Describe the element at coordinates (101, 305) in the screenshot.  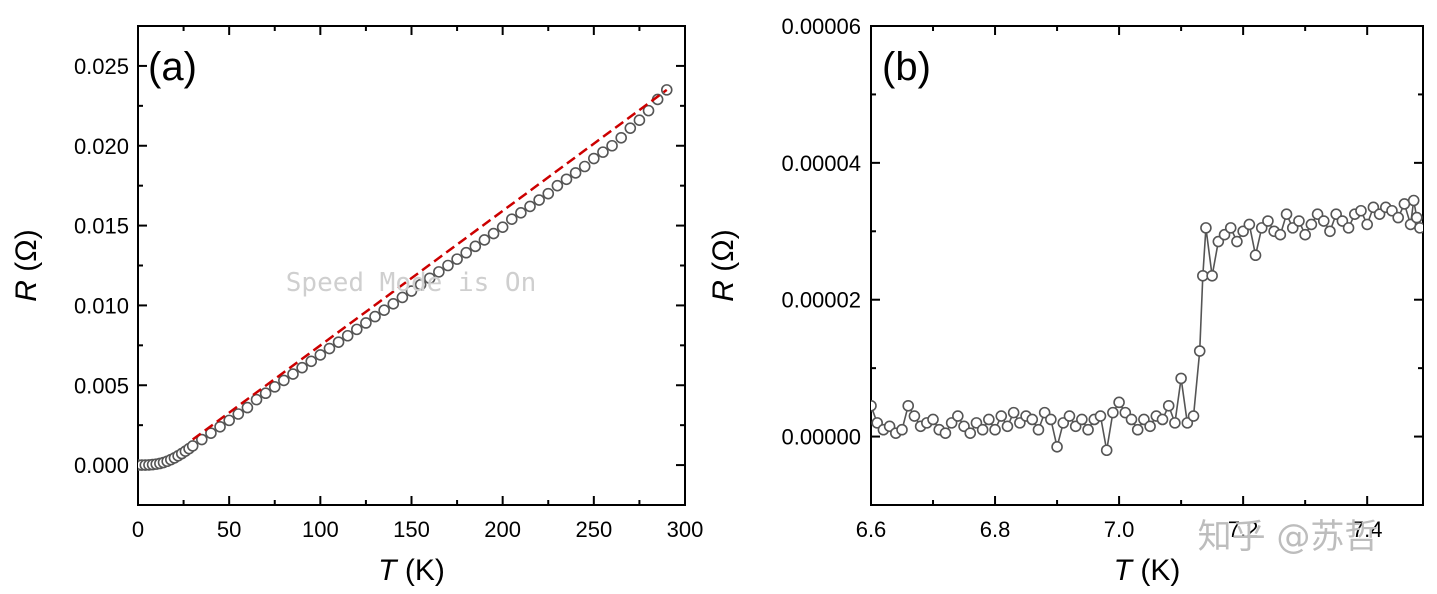
I see `y-tick-label: 0.010` at that location.